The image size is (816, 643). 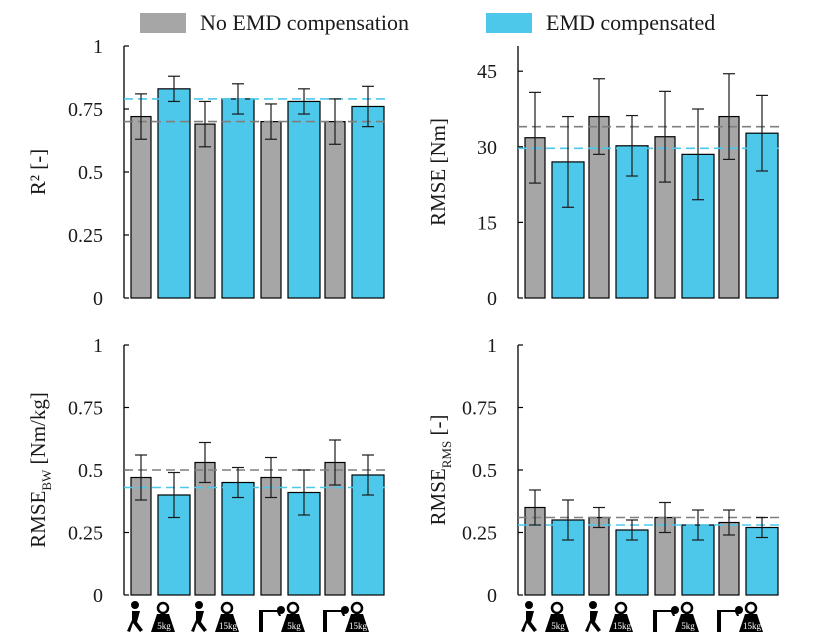 I want to click on y-tick-label: 30, so click(x=487, y=148).